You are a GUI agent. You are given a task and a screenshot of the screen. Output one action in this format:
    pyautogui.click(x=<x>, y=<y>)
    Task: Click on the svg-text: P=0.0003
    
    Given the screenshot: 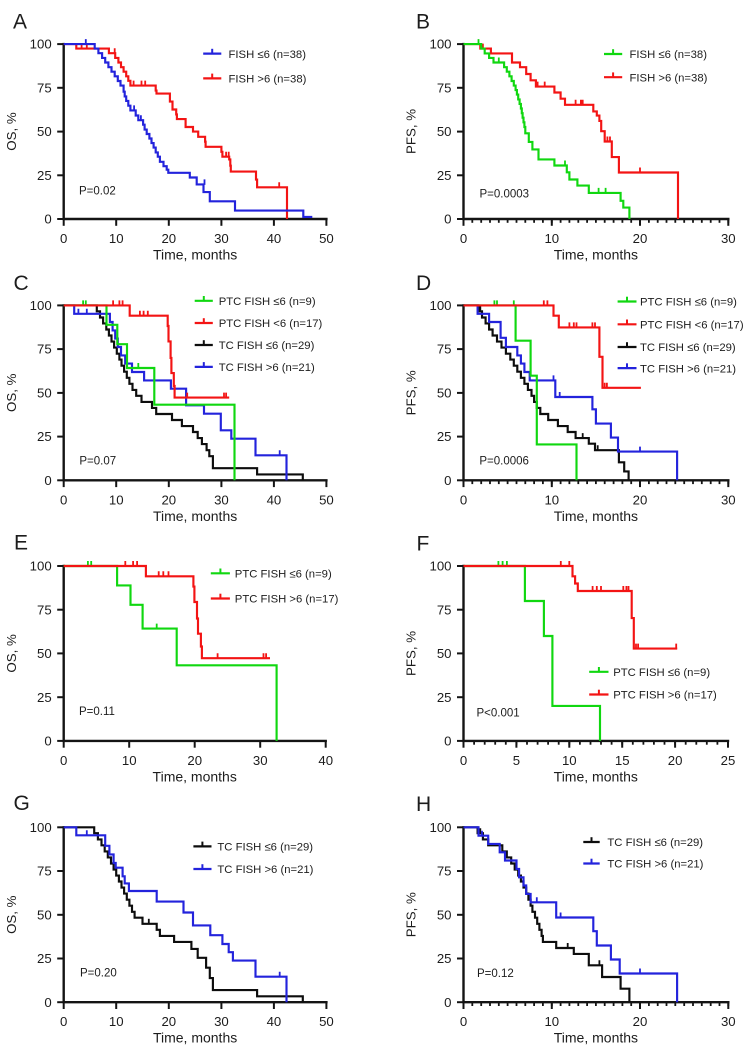 What is the action you would take?
    pyautogui.click(x=505, y=195)
    